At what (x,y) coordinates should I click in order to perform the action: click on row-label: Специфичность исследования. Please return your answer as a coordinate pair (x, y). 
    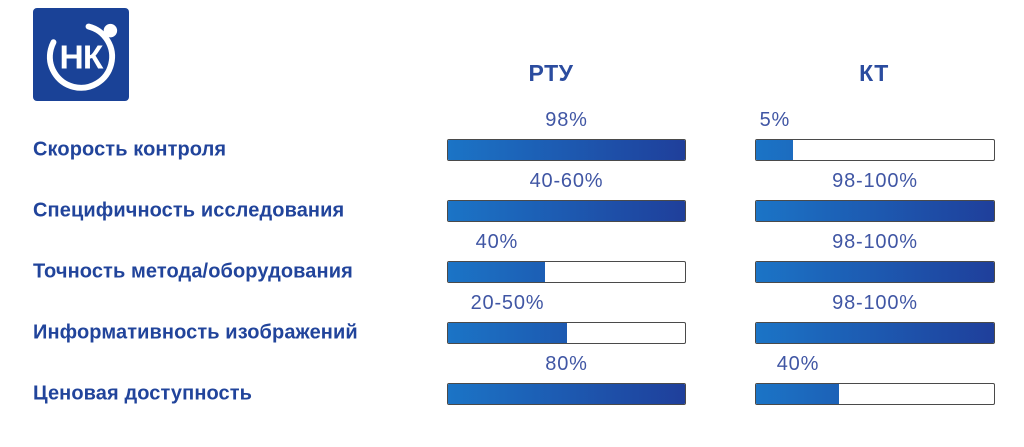
    Looking at the image, I should click on (189, 210).